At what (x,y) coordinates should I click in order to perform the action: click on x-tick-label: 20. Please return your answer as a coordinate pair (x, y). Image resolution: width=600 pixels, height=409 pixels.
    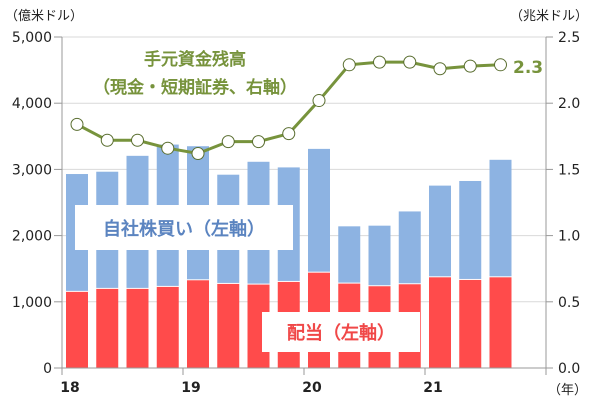
    Looking at the image, I should click on (312, 388).